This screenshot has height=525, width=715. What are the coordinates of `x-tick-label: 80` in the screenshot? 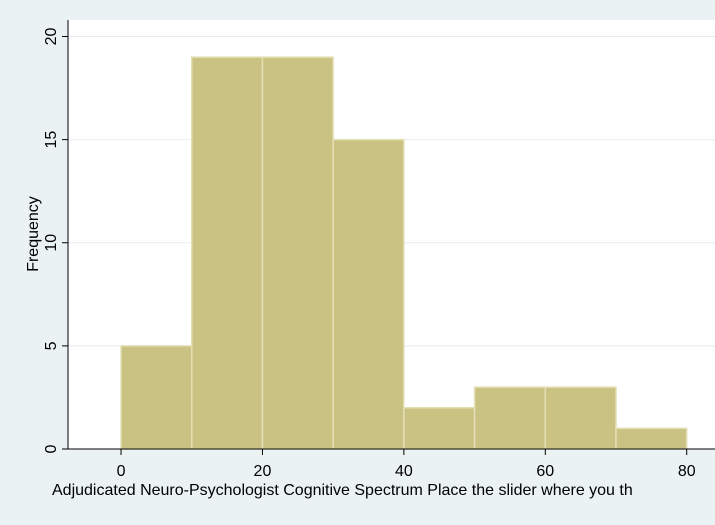 It's located at (687, 471).